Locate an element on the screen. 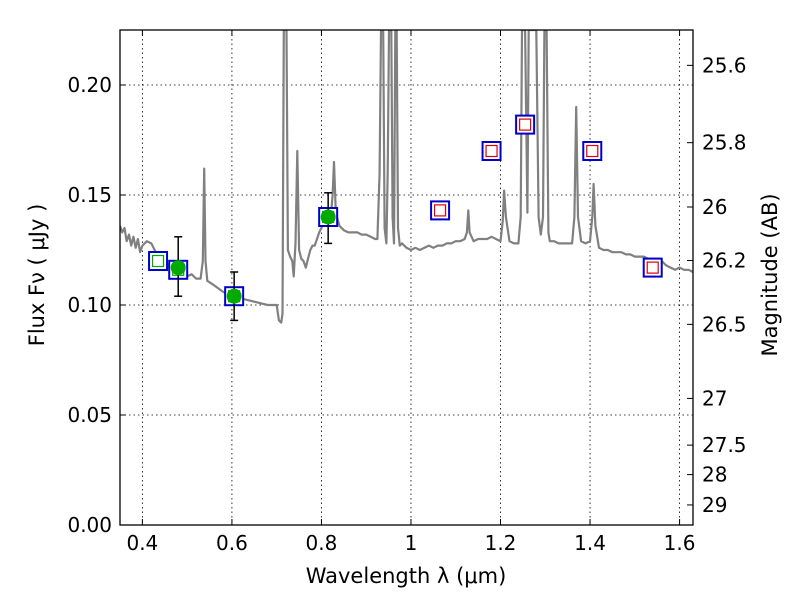 The image size is (800, 600). mag-tick-label: 27 is located at coordinates (714, 398).